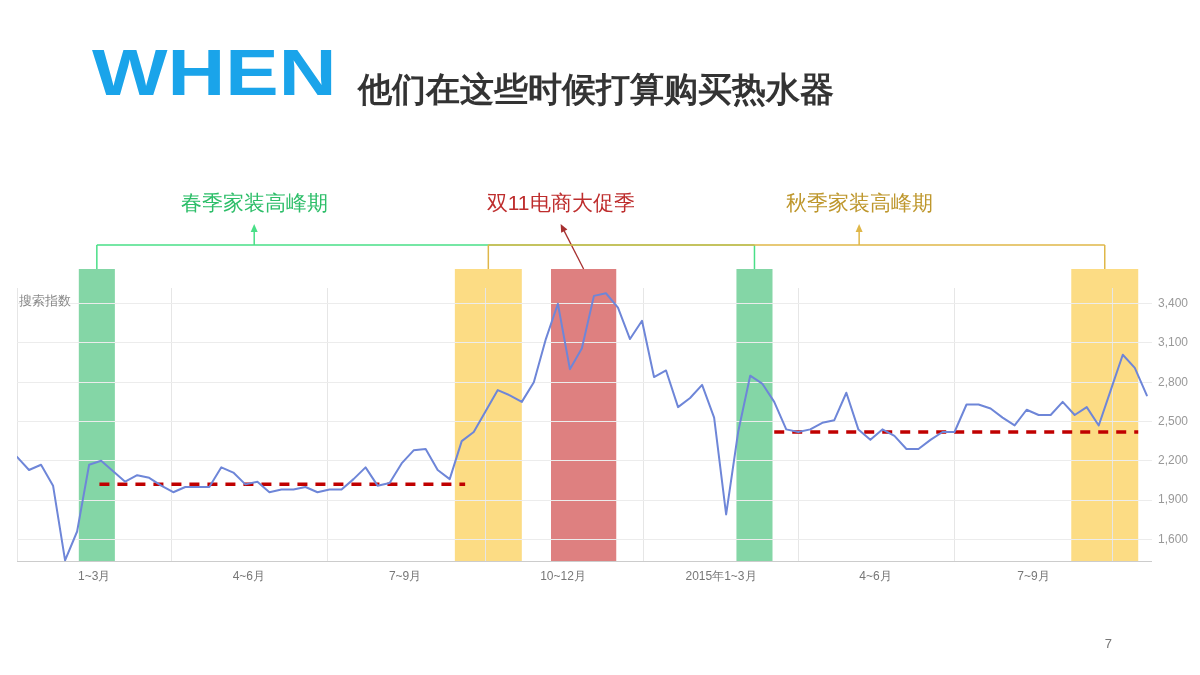 The image size is (1200, 675). What do you see at coordinates (1173, 420) in the screenshot?
I see `y-tick-label: 2,500` at bounding box center [1173, 420].